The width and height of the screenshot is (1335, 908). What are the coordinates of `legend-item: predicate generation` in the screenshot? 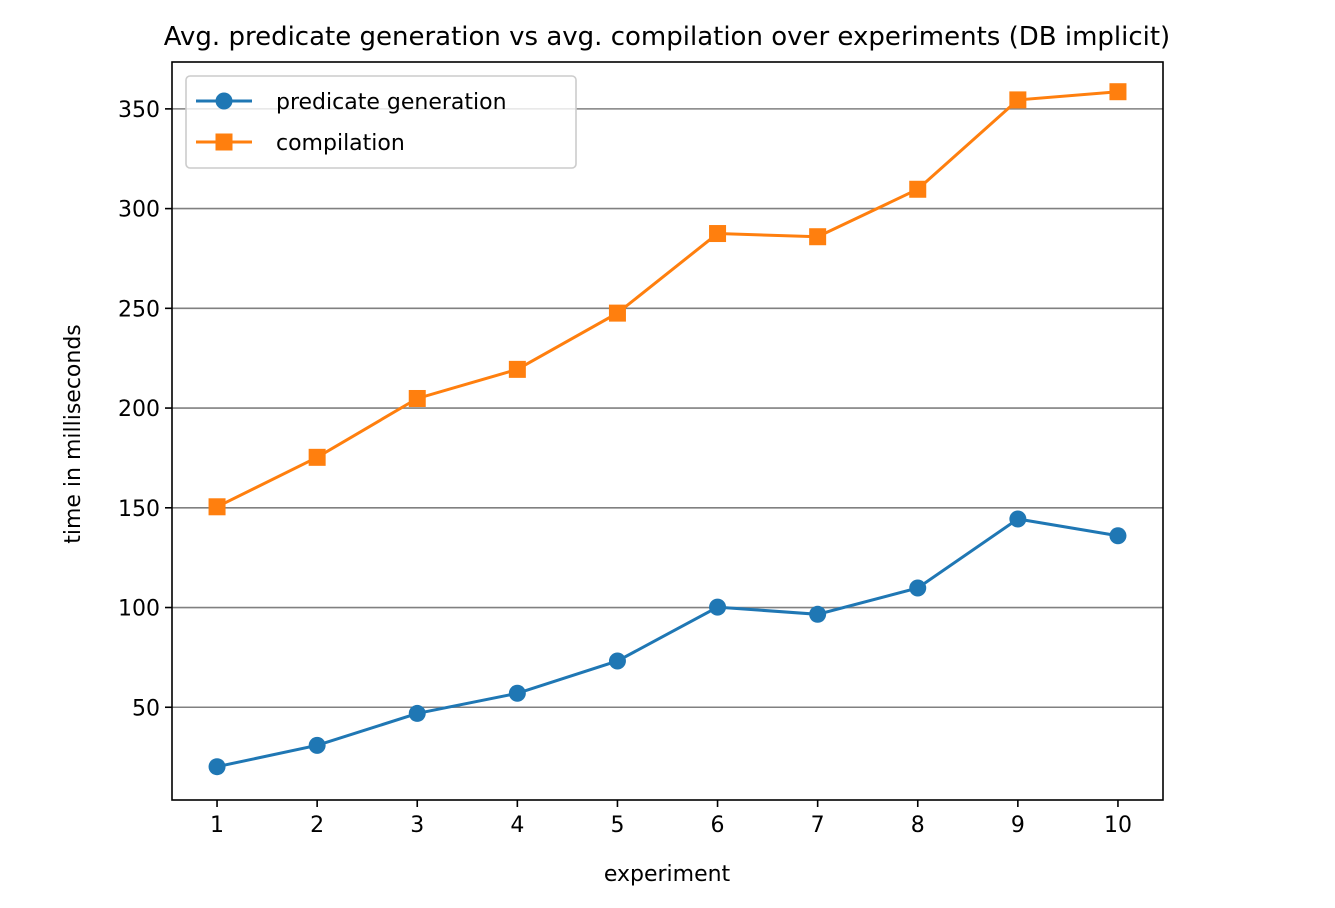 It's located at (351, 102).